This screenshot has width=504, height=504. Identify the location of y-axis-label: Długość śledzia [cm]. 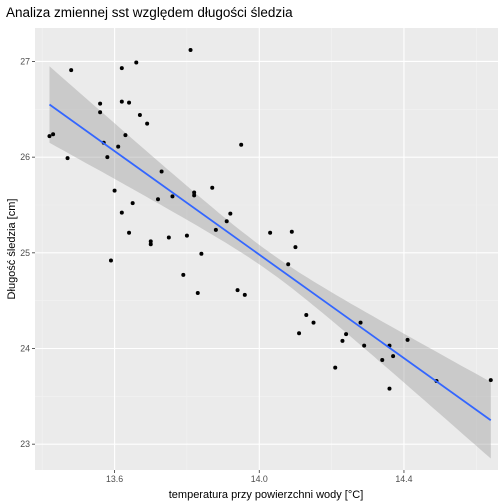
(12, 249).